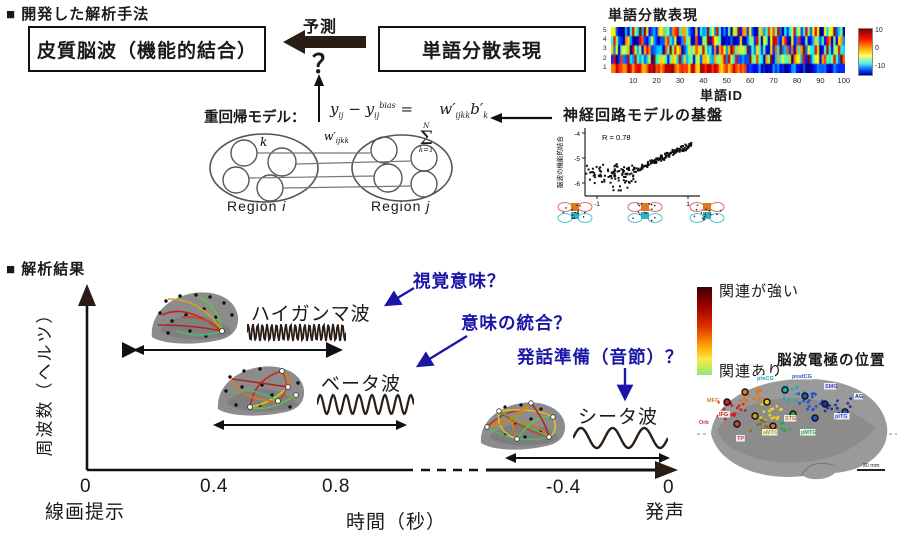  I want to click on cb-tick-0: 0, so click(877, 48).